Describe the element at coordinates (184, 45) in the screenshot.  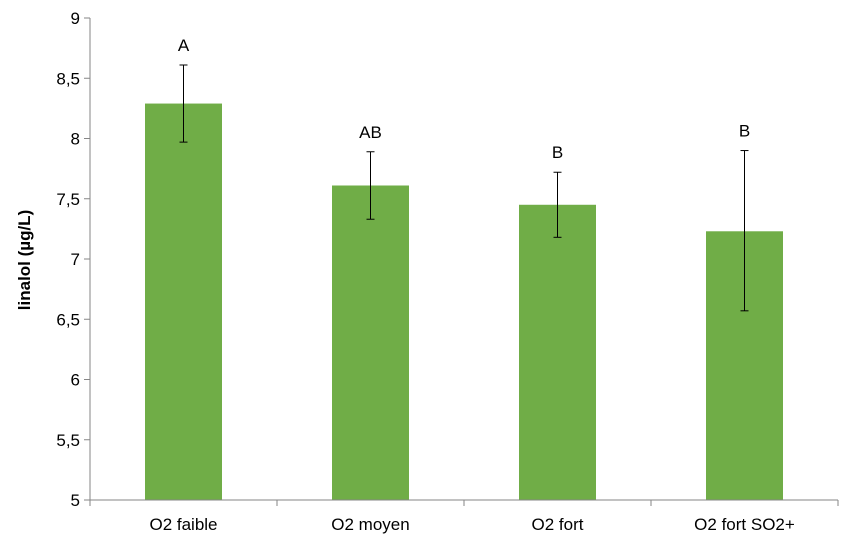
I see `significance-label: A` at that location.